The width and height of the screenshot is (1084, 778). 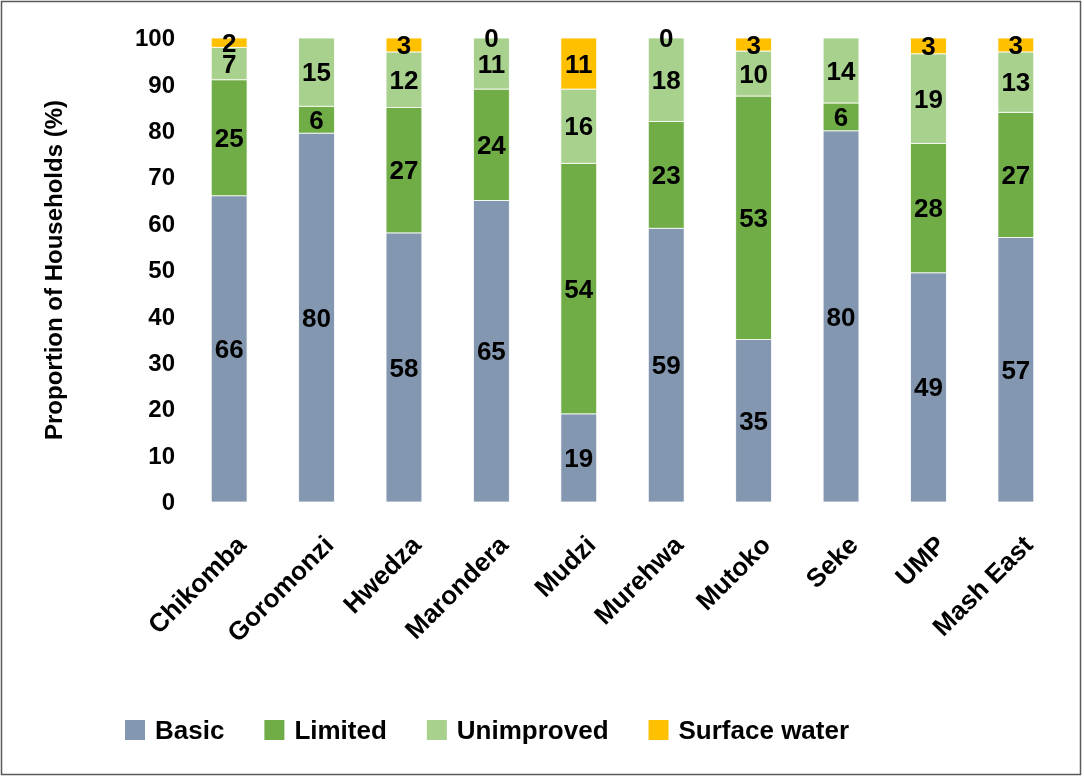 What do you see at coordinates (161, 362) in the screenshot?
I see `y-tick-label: 30` at bounding box center [161, 362].